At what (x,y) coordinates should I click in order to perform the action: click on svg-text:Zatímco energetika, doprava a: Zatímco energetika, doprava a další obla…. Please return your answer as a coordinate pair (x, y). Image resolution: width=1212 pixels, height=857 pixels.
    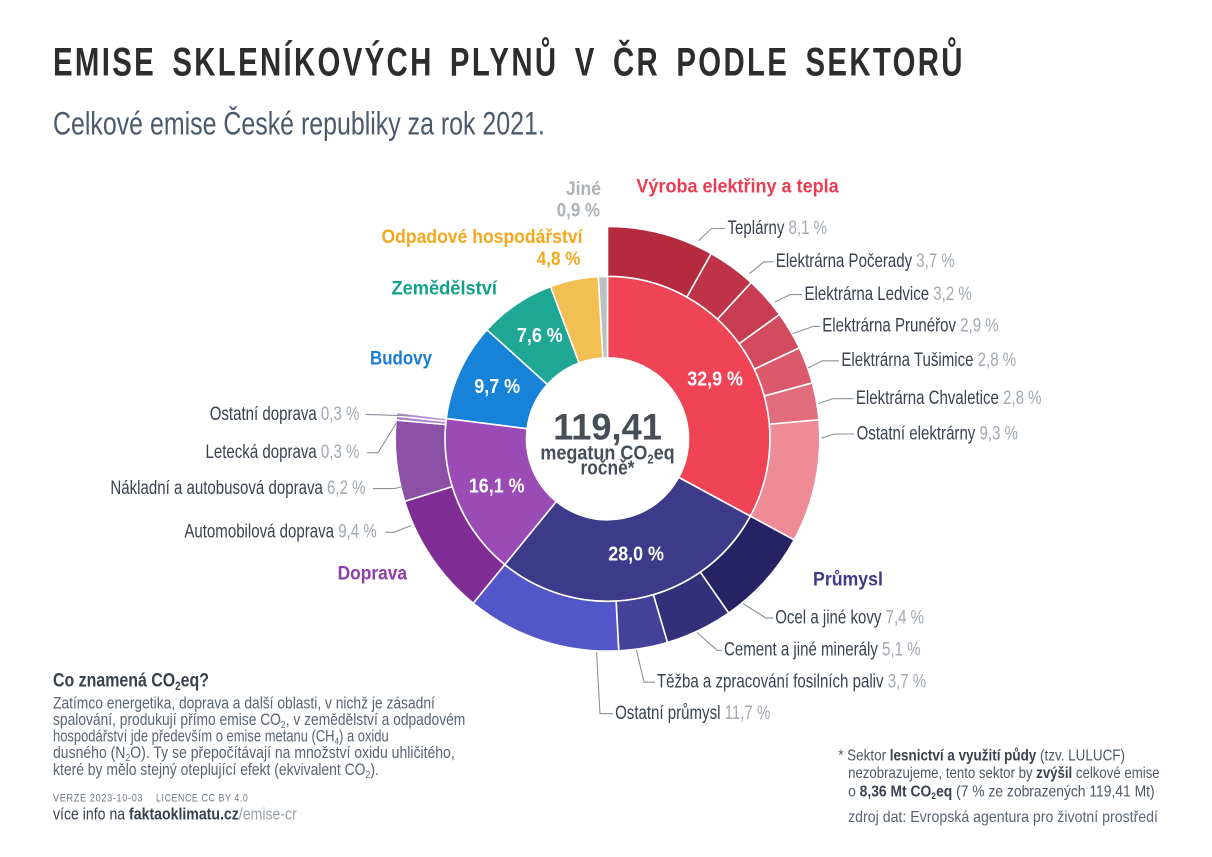
    Looking at the image, I should click on (244, 703).